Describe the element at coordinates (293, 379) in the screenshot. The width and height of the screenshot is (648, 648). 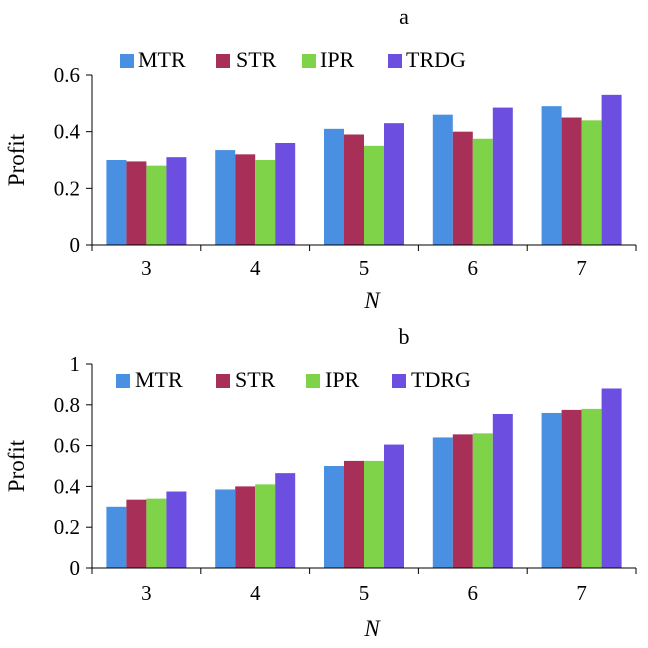
I see `legend: MTR STR IPR TDRG` at that location.